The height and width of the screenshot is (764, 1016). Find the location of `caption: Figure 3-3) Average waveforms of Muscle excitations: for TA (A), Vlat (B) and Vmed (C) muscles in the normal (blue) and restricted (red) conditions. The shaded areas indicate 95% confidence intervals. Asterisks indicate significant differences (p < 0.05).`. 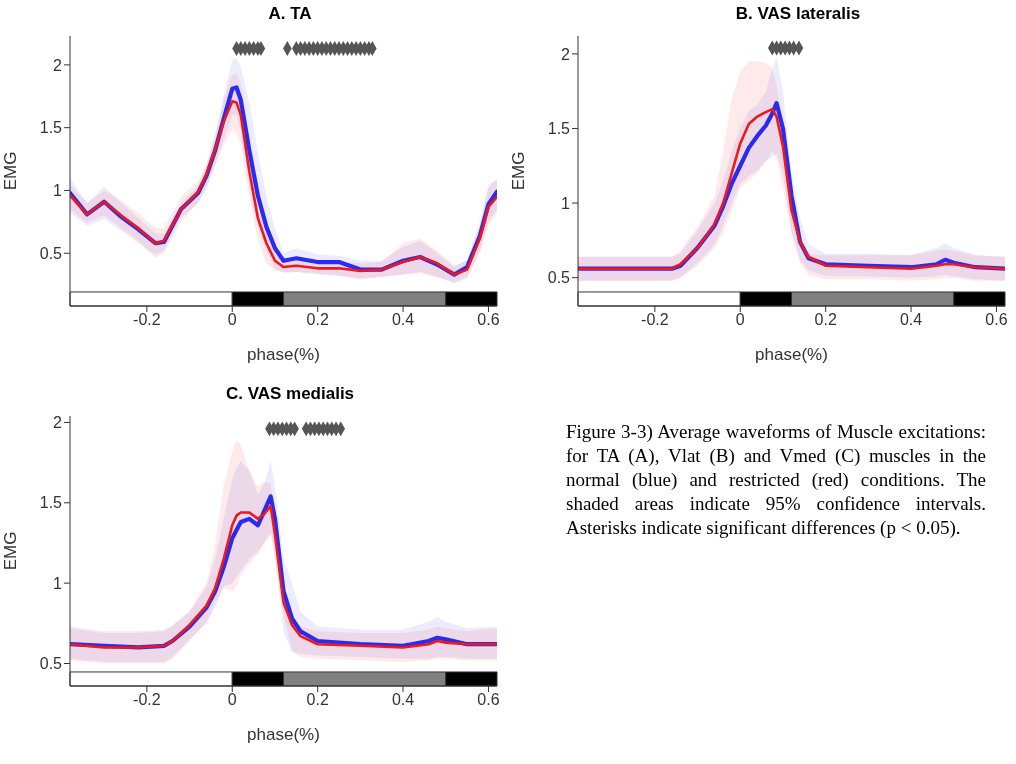

caption: Figure 3-3) Average waveforms of Muscle excitations: for TA (A), Vlat (B) and Vmed (C) muscles in the normal (blue) and restricted (red) conditions. The shaded areas indicate 95% confidence intervals. Asterisks indicate significant differences (p < 0.05). is located at coordinates (776, 480).